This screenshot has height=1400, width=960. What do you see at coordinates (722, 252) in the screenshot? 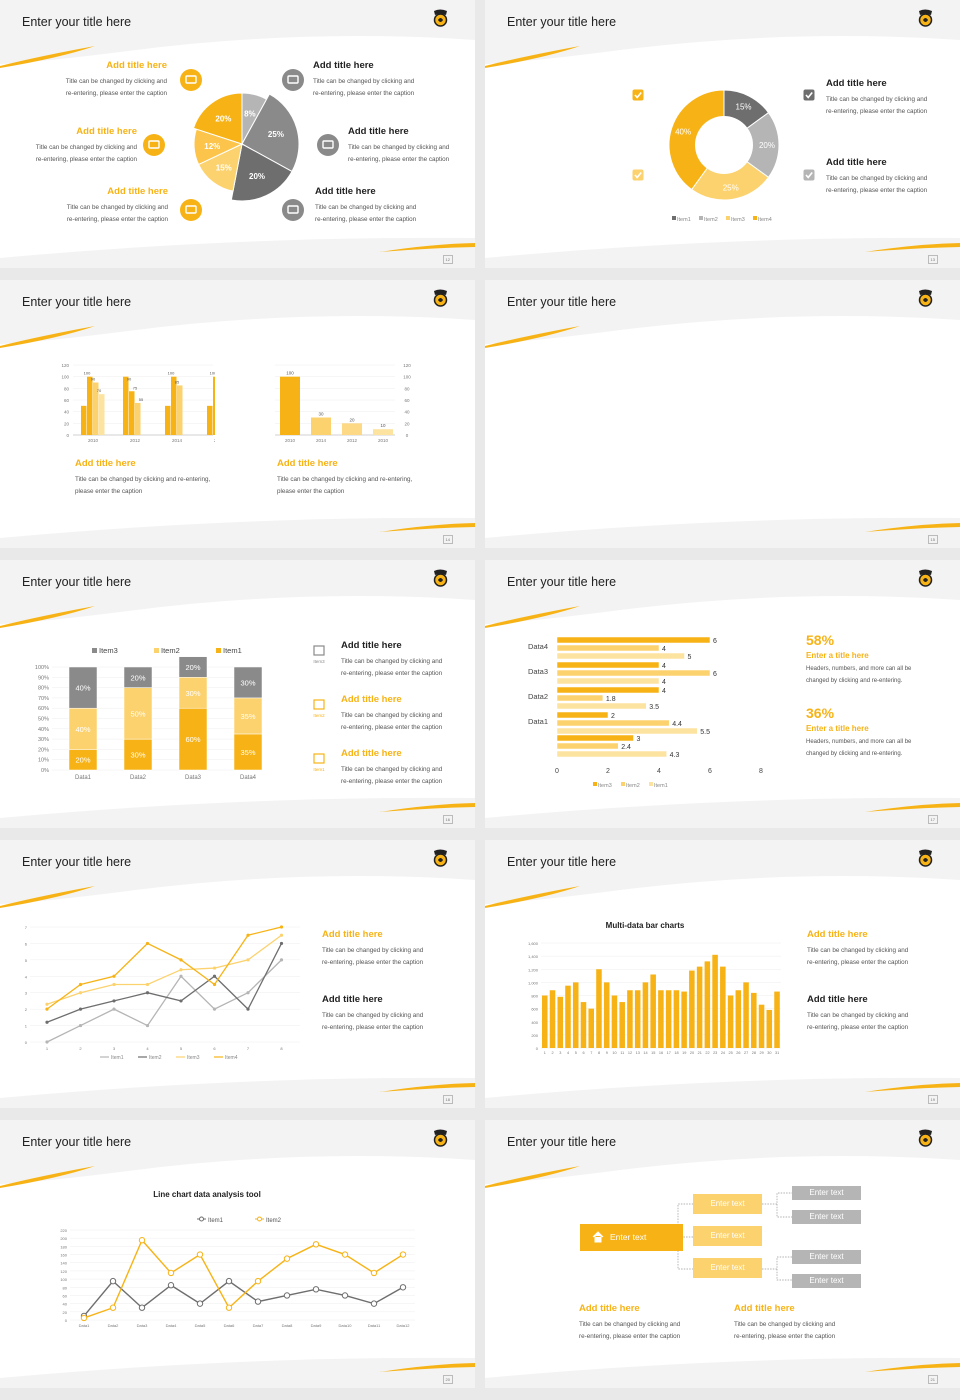
I see `bottom-wave` at bounding box center [722, 252].